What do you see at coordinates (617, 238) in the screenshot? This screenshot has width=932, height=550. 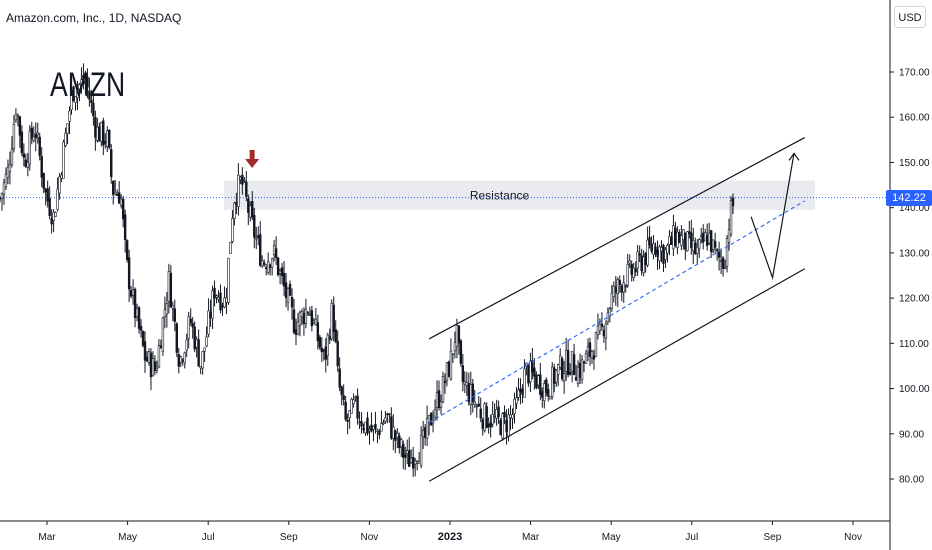 I see `channel-upper-line` at bounding box center [617, 238].